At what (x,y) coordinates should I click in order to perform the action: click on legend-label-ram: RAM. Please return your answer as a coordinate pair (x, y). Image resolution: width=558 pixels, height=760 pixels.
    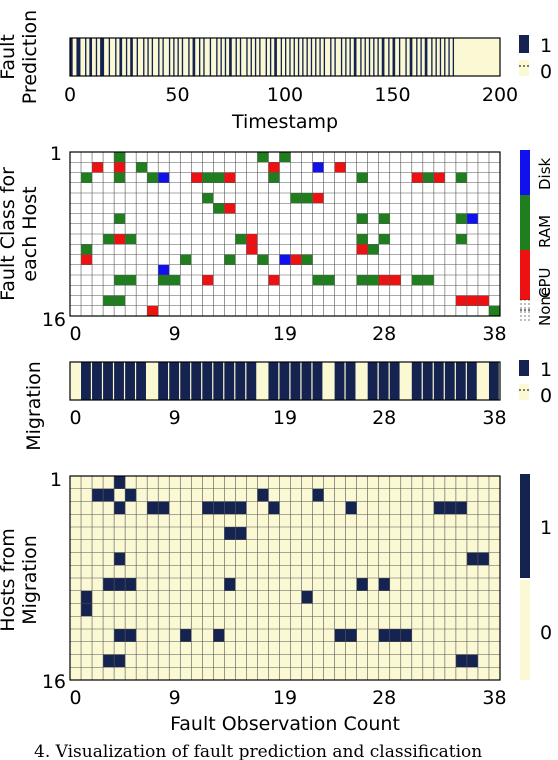
    Looking at the image, I should click on (545, 231).